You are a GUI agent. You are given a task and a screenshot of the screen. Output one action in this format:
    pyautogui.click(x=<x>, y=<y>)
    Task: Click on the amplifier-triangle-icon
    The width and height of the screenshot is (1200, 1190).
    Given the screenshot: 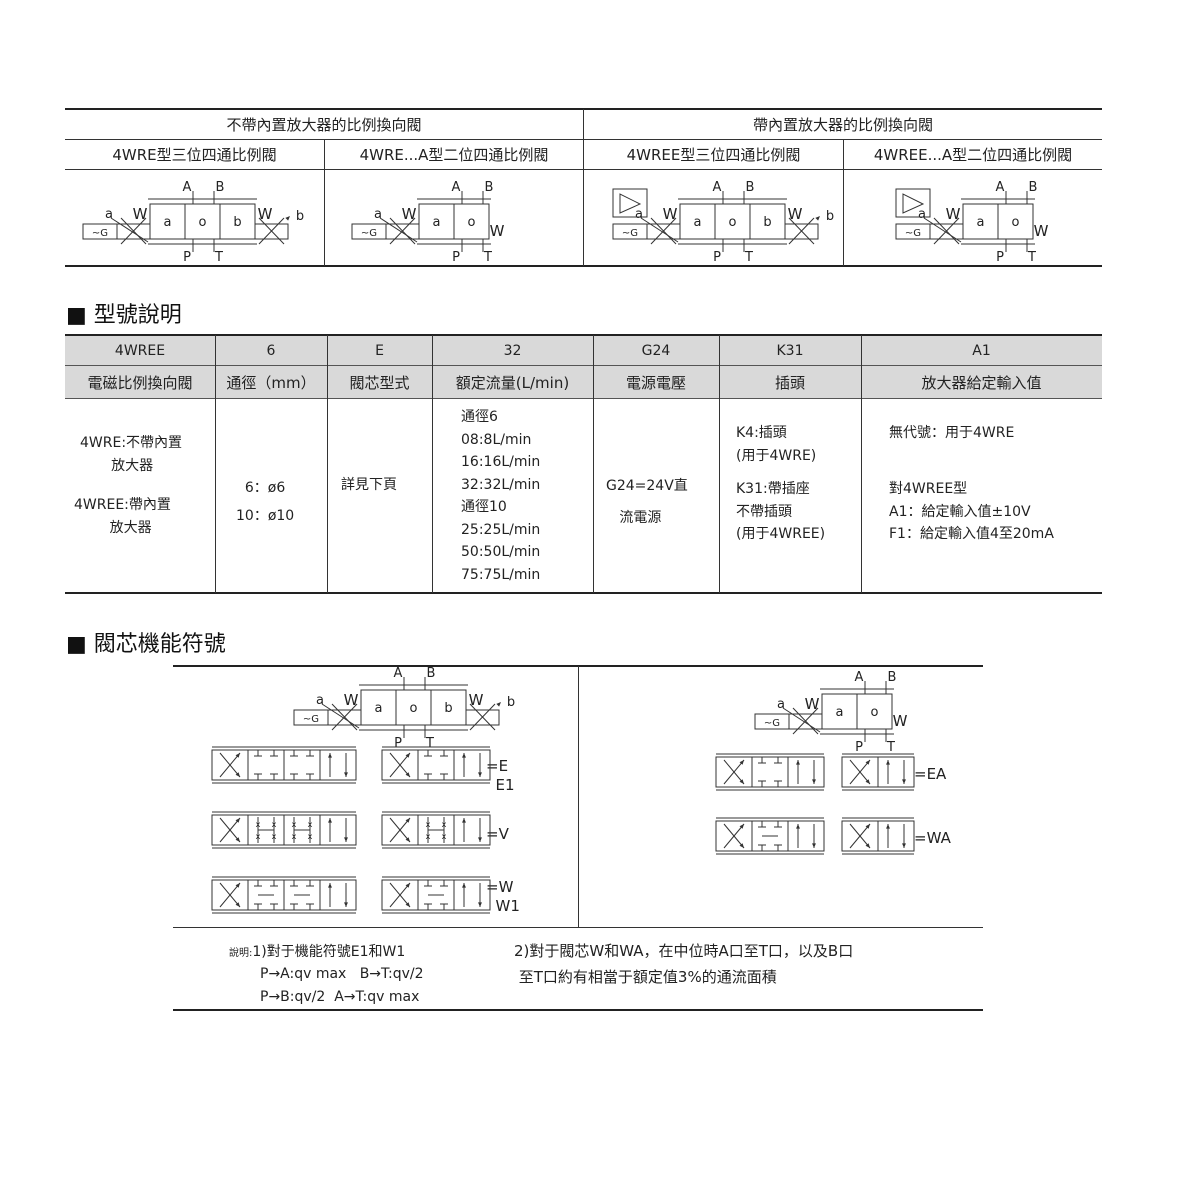 What is the action you would take?
    pyautogui.click(x=913, y=203)
    